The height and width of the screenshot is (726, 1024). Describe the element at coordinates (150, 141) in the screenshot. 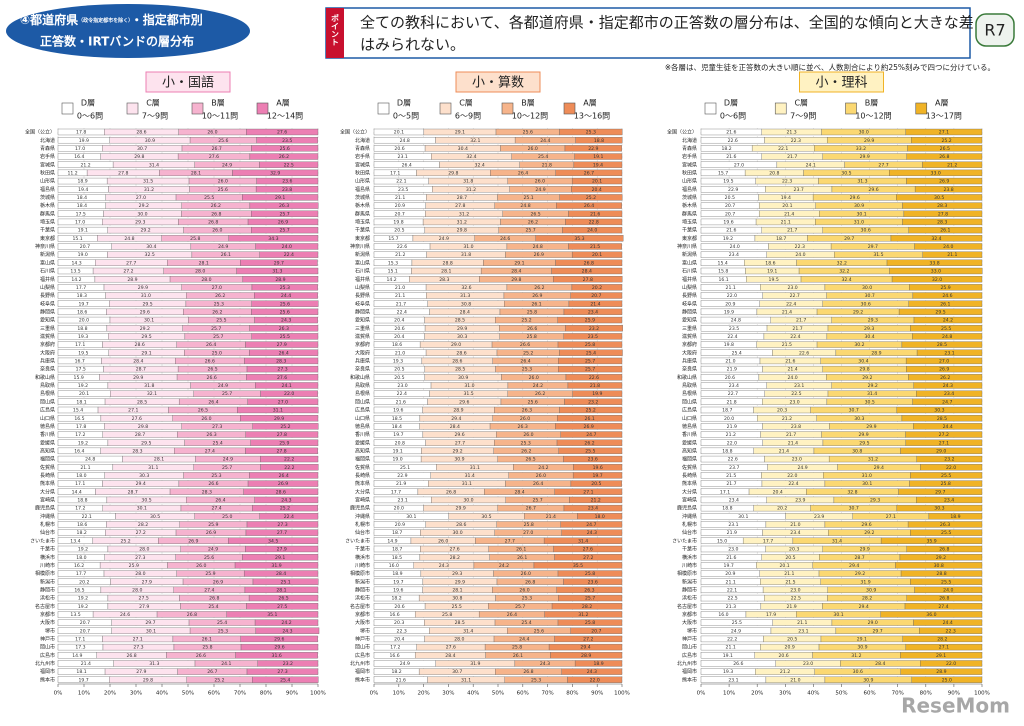

I see `value-label: 30.9` at that location.